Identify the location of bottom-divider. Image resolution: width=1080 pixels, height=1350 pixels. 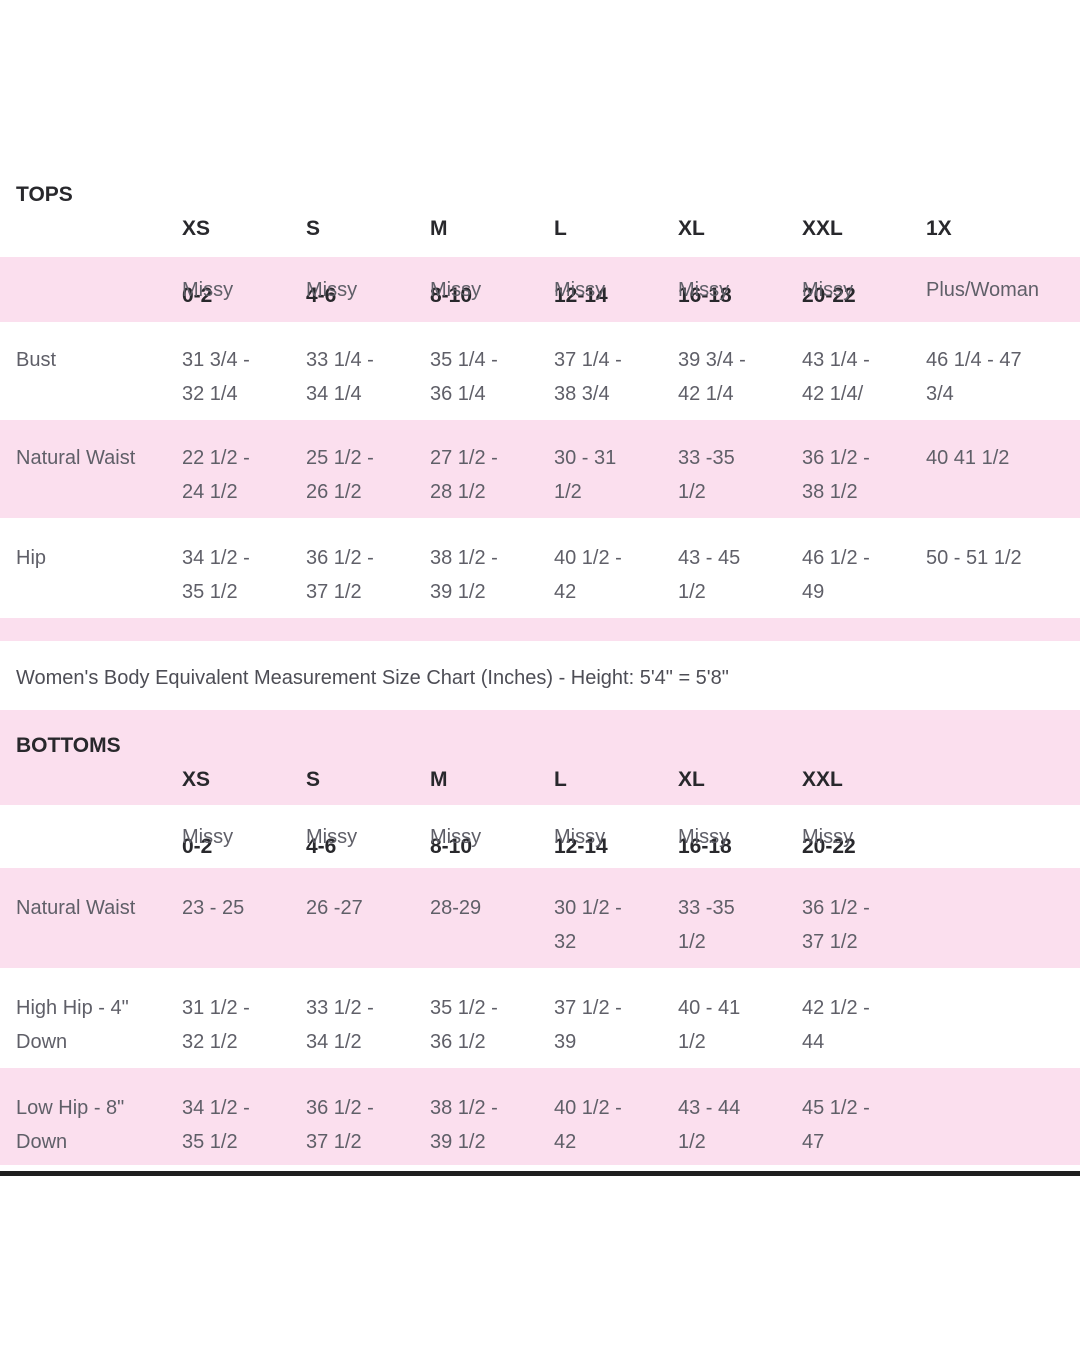
(540, 1173).